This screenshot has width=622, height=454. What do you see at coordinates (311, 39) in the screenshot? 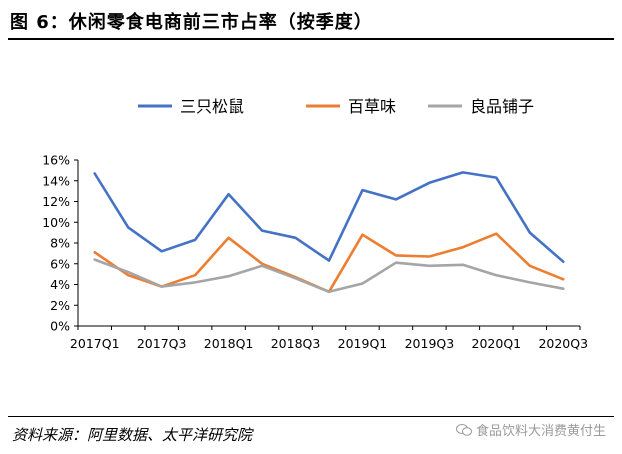
I see `title-rule` at bounding box center [311, 39].